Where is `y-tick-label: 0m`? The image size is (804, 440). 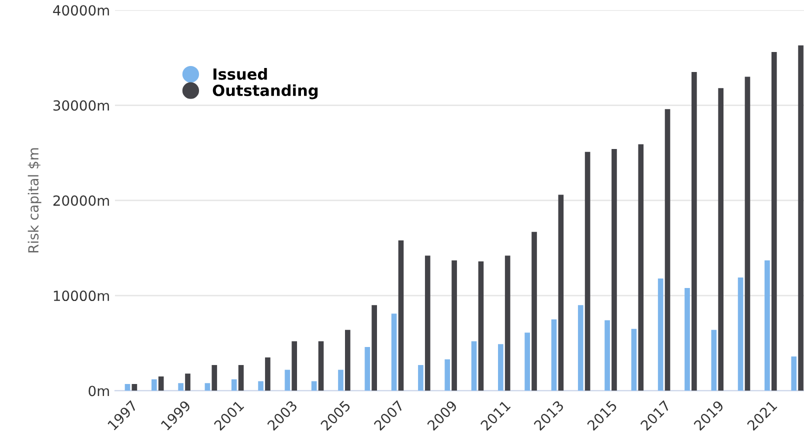
y-tick-label: 0m is located at coordinates (98, 391).